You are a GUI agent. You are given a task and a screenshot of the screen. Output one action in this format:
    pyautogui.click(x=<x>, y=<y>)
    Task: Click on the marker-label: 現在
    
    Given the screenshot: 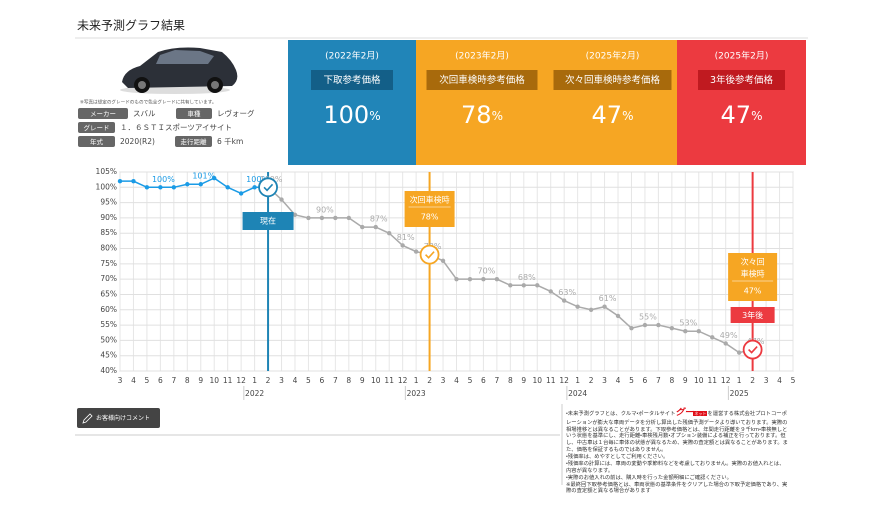 What is the action you would take?
    pyautogui.click(x=268, y=221)
    